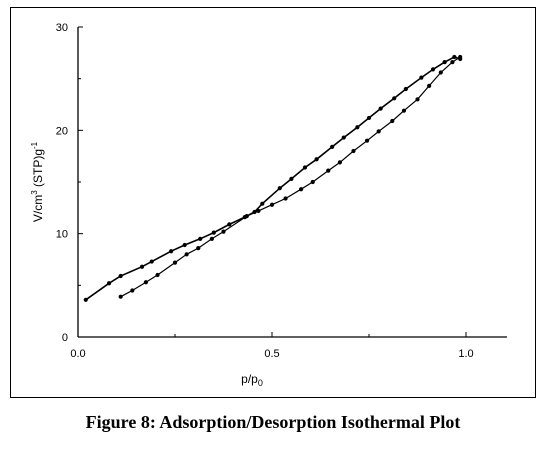 The height and width of the screenshot is (450, 546). Describe the element at coordinates (65, 338) in the screenshot. I see `y-tick-label: 0` at that location.